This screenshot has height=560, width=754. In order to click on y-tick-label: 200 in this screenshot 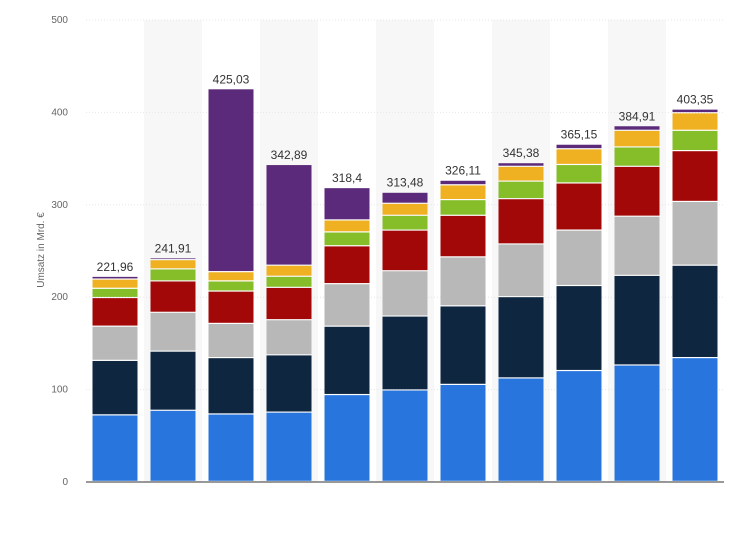, I will do `click(59, 297)`.